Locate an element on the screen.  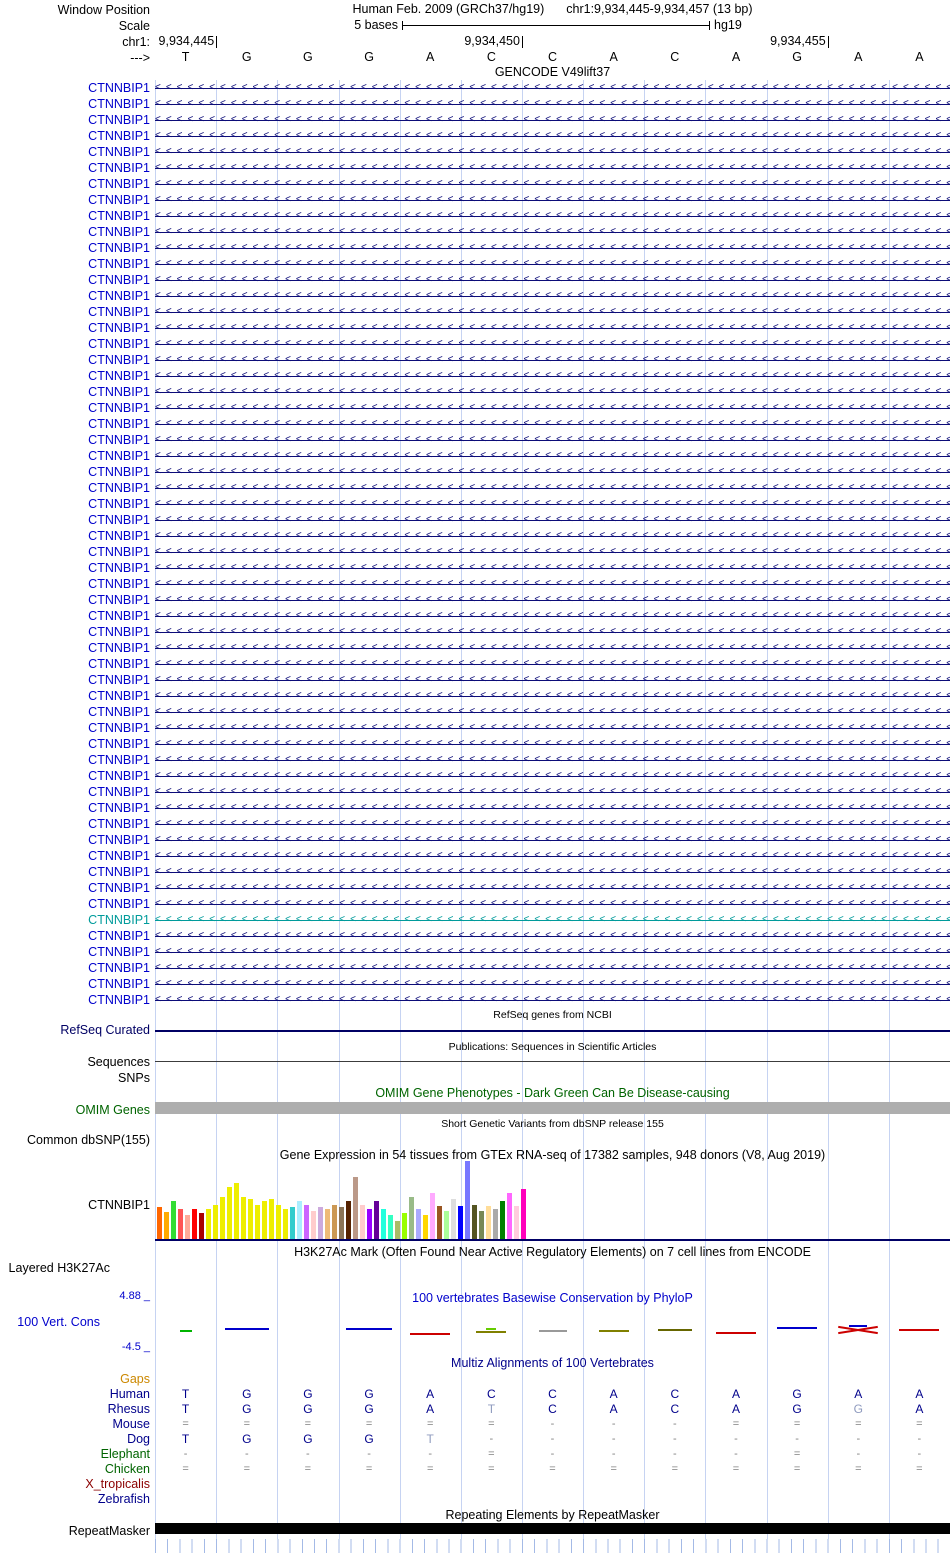
snps-label: SNPs is located at coordinates (134, 1078).